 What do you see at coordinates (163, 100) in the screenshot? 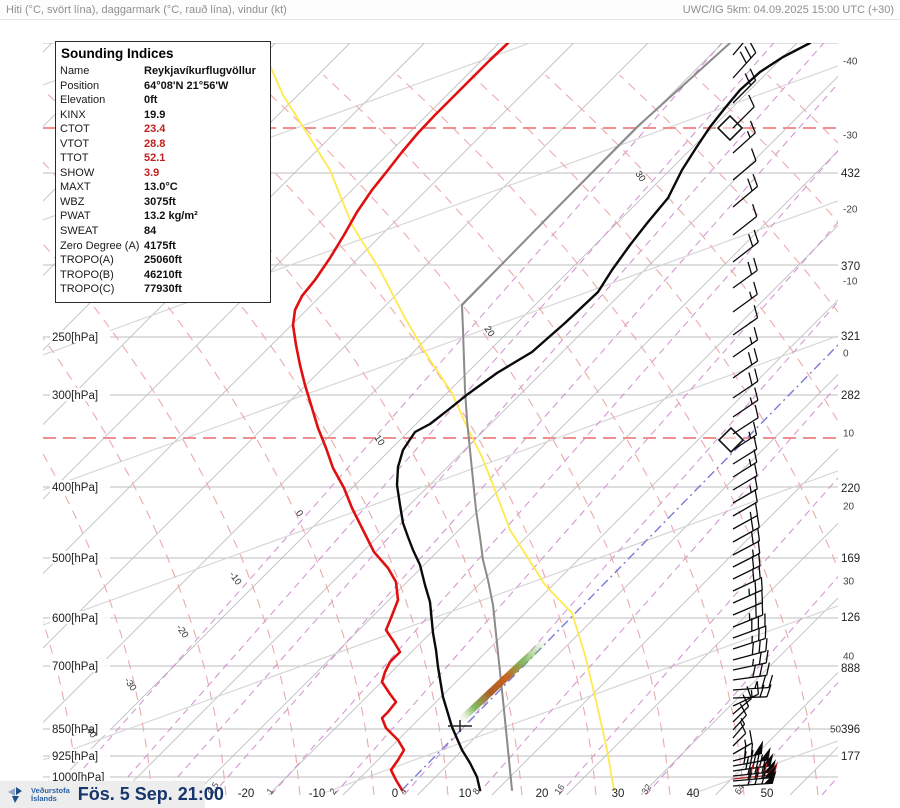
I see `index-row: Elevation 0ft` at bounding box center [163, 100].